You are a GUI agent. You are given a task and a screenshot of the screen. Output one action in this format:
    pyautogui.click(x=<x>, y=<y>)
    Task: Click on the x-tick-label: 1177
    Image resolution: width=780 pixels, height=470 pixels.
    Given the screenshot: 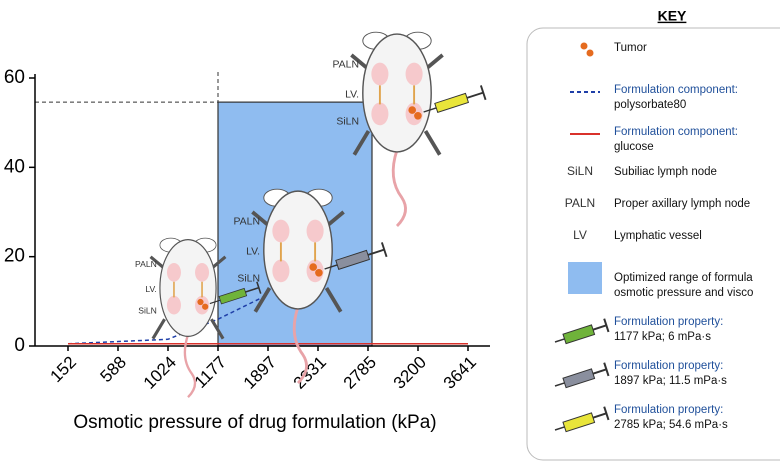 What is the action you would take?
    pyautogui.click(x=210, y=372)
    